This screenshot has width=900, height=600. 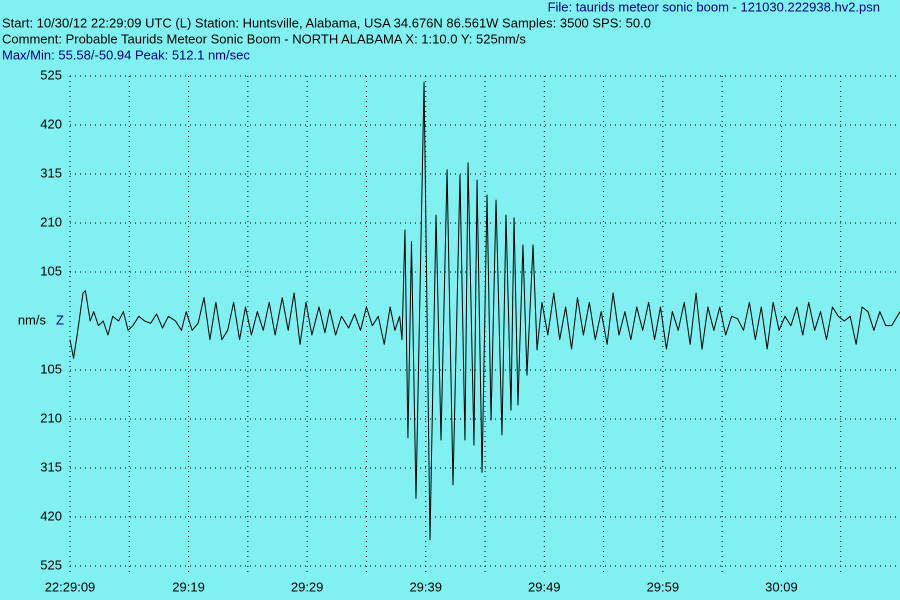 What do you see at coordinates (126, 54) in the screenshot?
I see `max-min: Max/Min: 55.58/-50.94 Peak: 512.1 nm/sec` at bounding box center [126, 54].